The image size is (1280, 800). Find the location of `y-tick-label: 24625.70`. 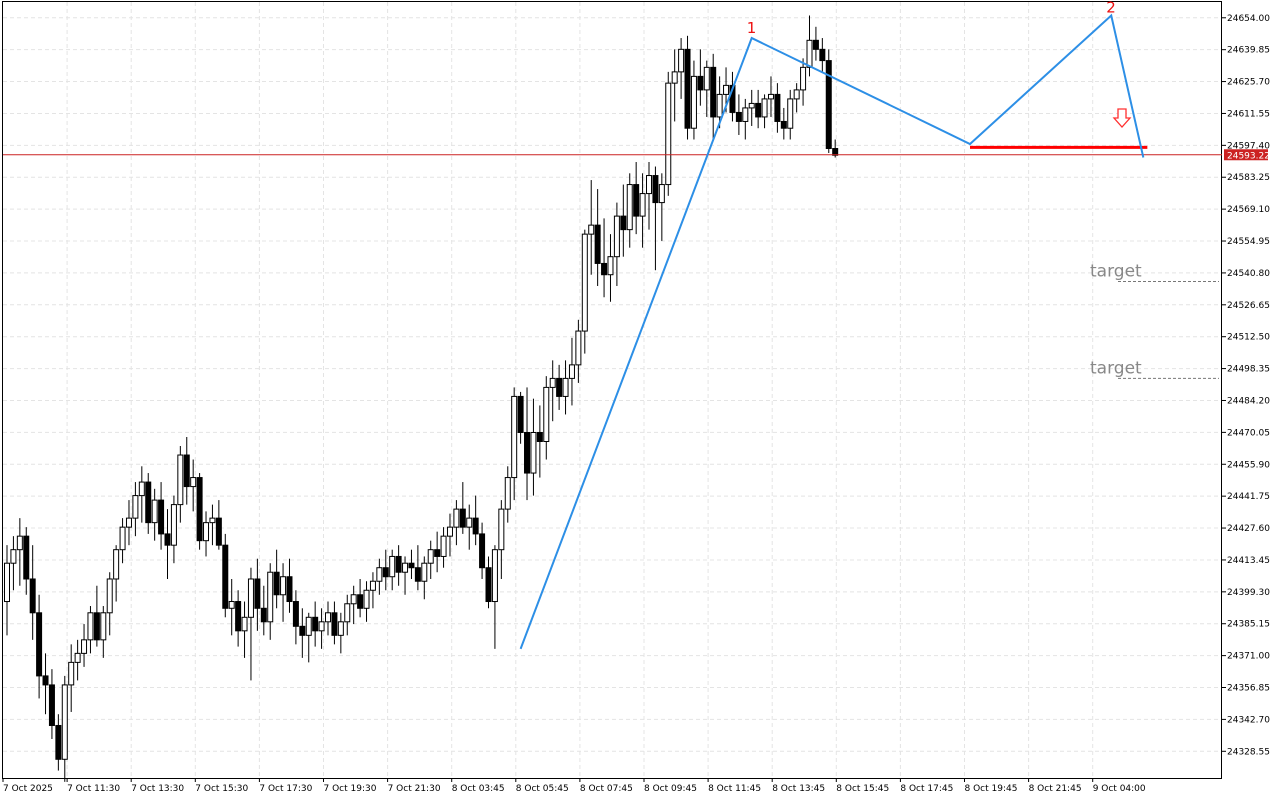

y-tick-label: 24625.70 is located at coordinates (1248, 83).